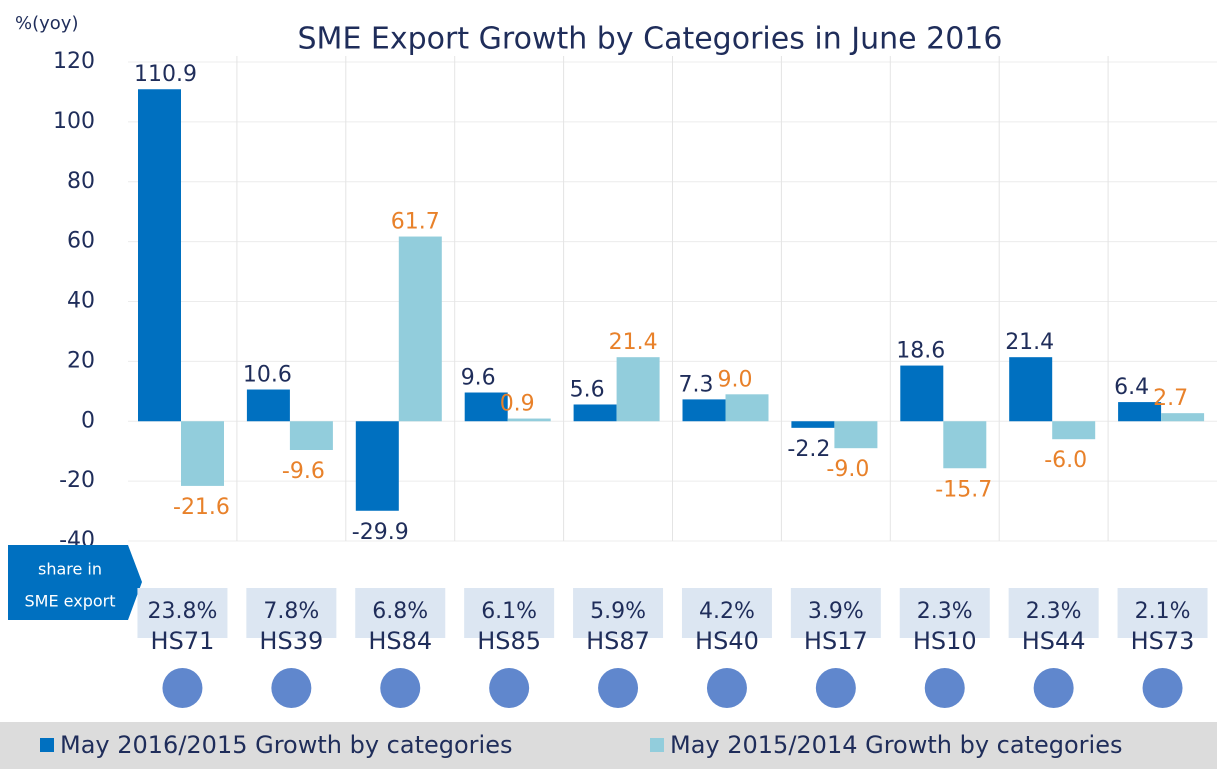  I want to click on x-tick-label: HS44, so click(1054, 641).